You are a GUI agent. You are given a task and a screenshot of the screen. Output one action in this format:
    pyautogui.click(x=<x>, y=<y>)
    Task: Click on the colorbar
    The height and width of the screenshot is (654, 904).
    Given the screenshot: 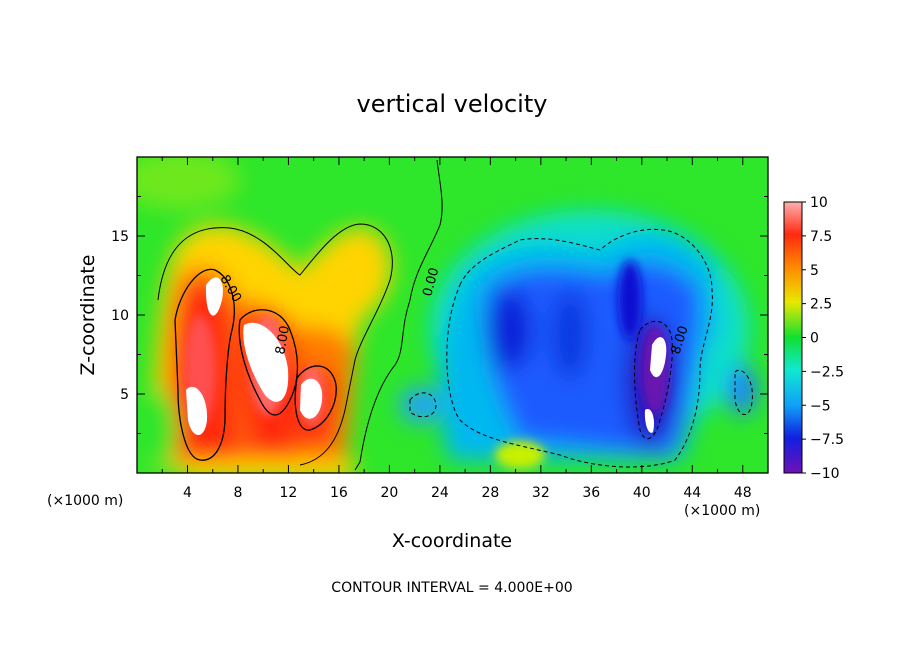 What is the action you would take?
    pyautogui.click(x=793, y=337)
    